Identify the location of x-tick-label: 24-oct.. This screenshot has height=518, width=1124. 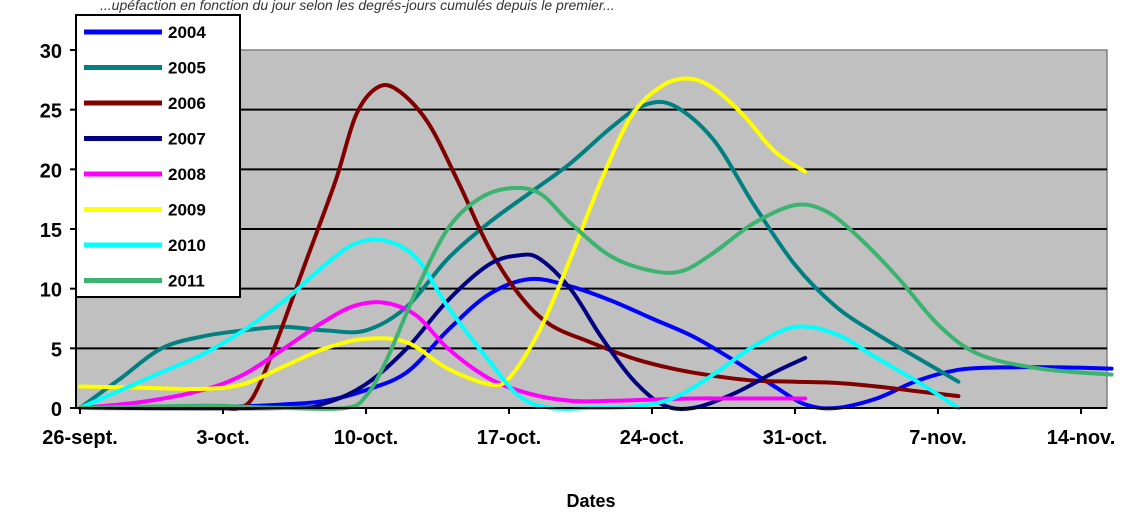
(652, 438).